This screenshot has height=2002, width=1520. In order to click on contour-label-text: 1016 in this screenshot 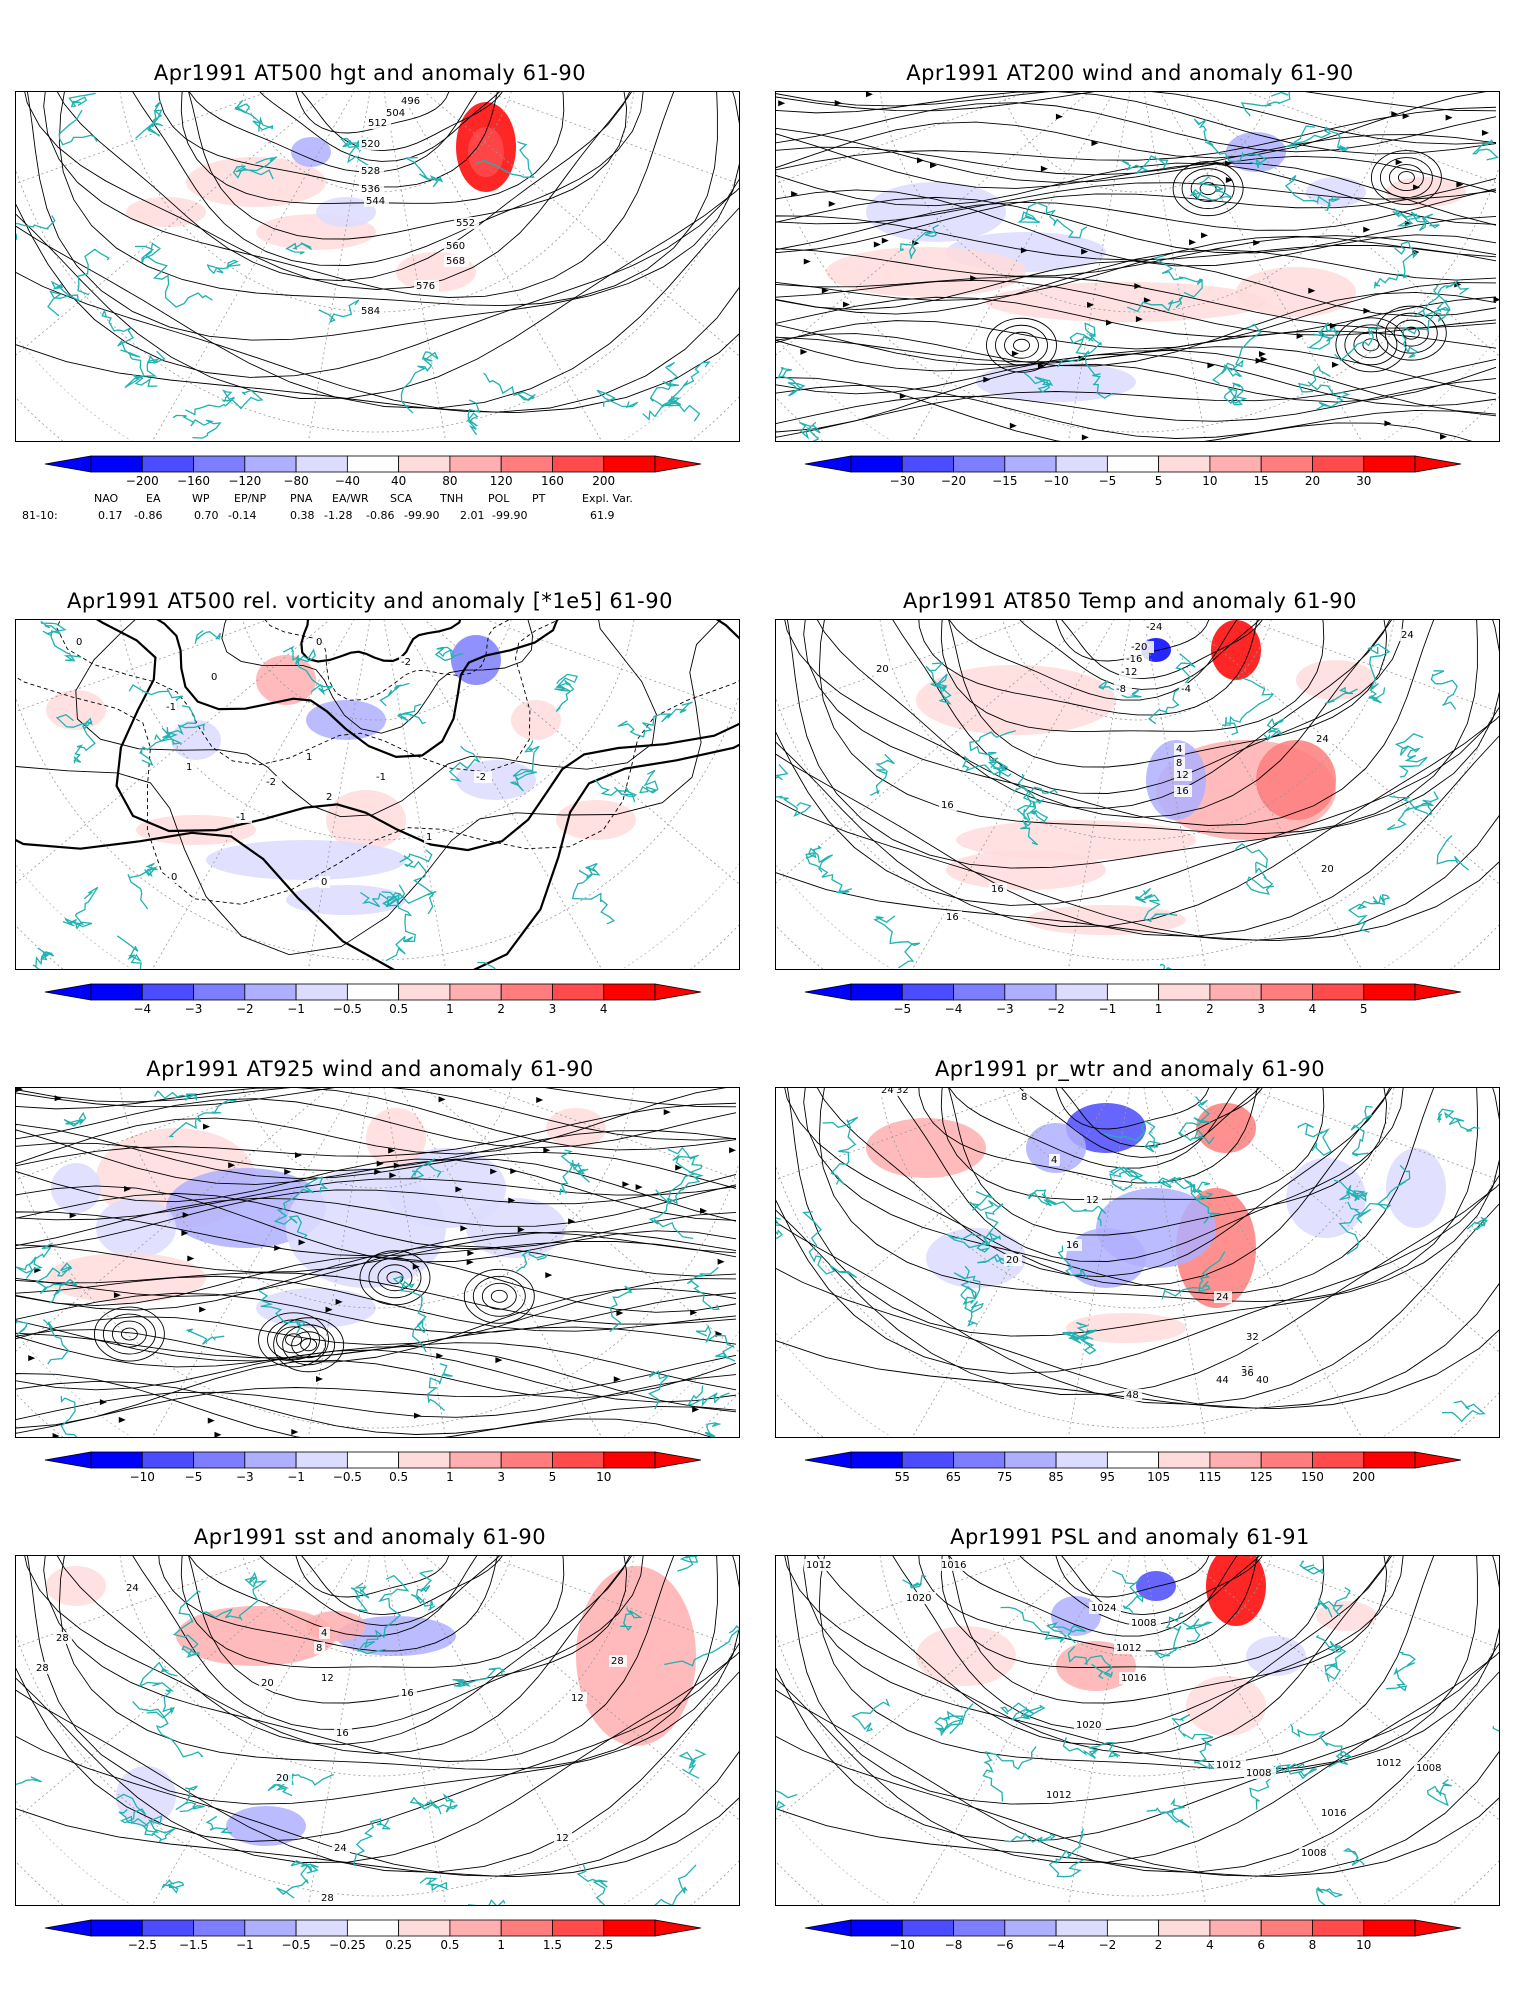, I will do `click(953, 1565)`.